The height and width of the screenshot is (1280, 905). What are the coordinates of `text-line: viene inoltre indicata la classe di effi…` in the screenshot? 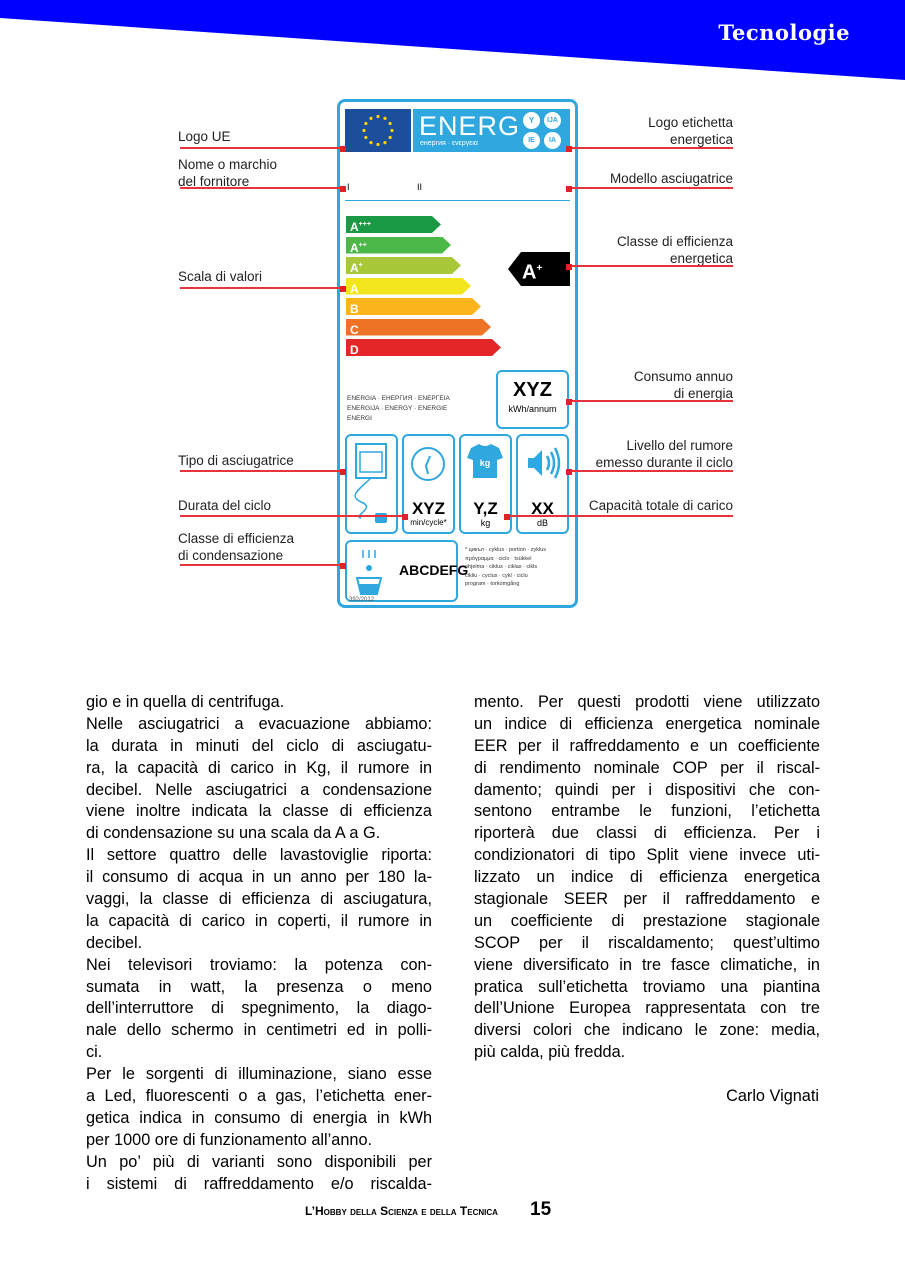 It's located at (259, 811).